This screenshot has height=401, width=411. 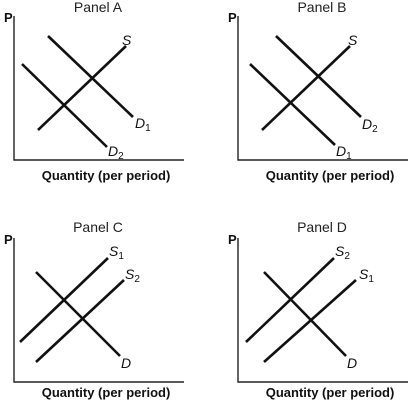 What do you see at coordinates (232, 17) in the screenshot?
I see `panel-b-price-axis-label: P` at bounding box center [232, 17].